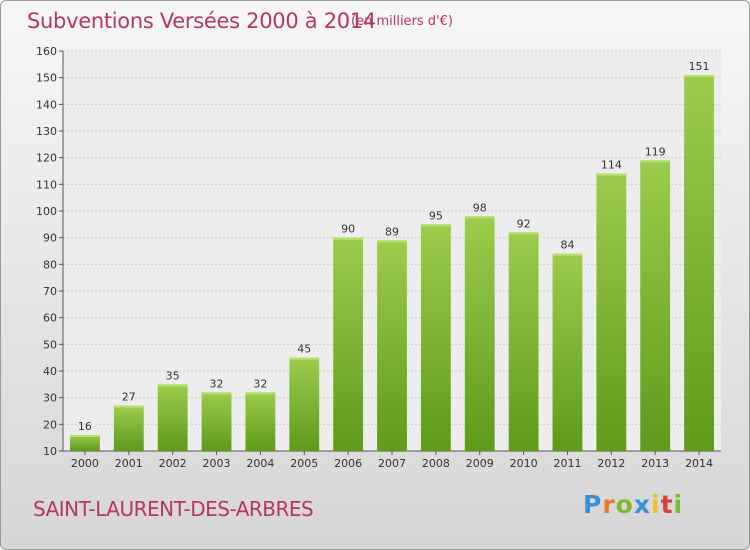  Describe the element at coordinates (348, 344) in the screenshot. I see `bar-2006` at that location.